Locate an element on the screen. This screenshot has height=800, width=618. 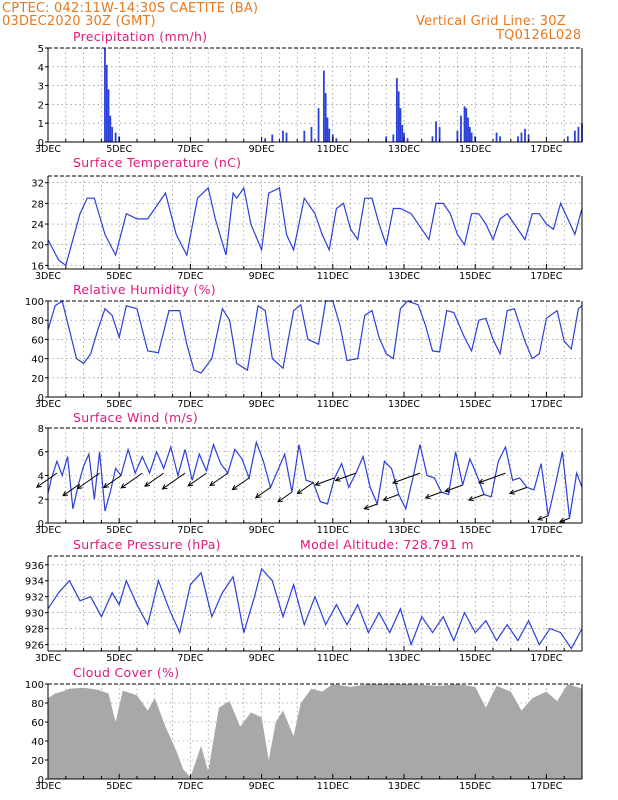
panel-5-xtick-label: 7DEC is located at coordinates (190, 658).